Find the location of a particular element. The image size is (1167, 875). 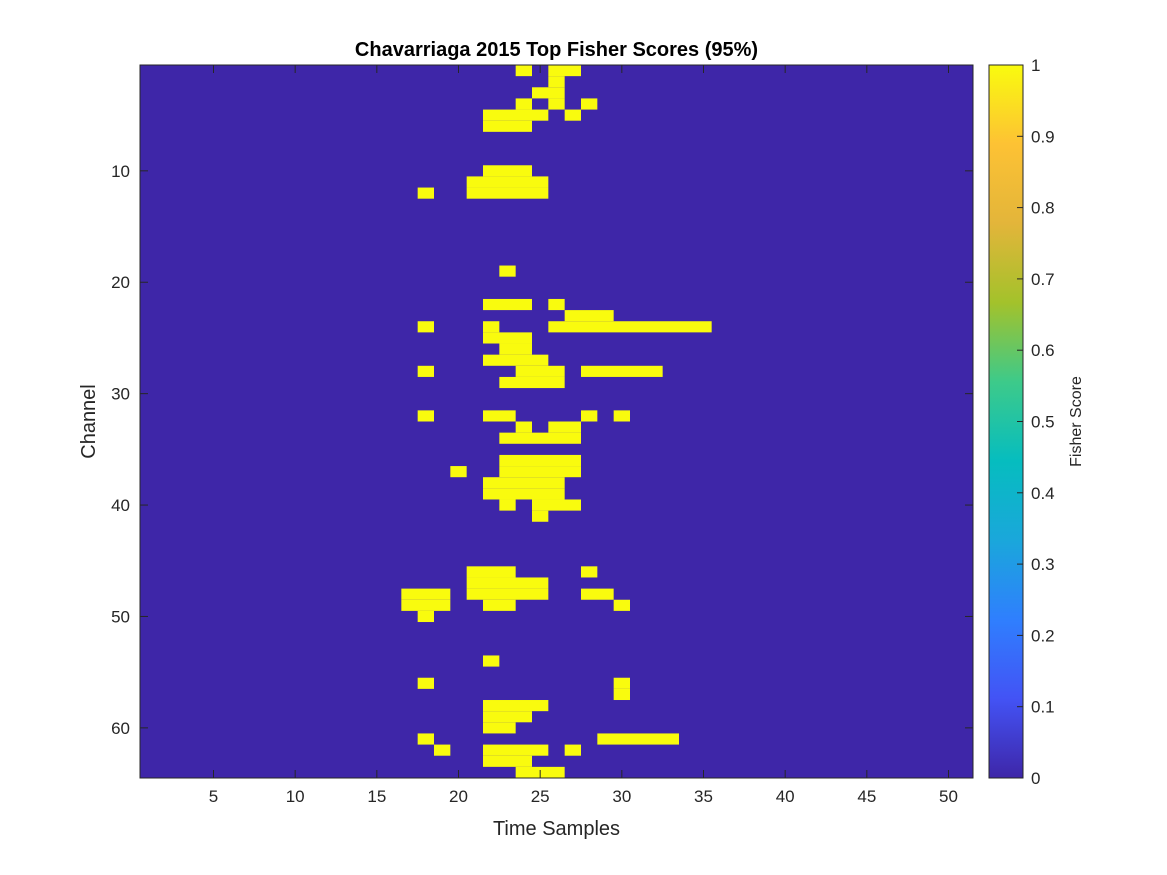

heatmap-cell-ch40-t23 is located at coordinates (507, 505).